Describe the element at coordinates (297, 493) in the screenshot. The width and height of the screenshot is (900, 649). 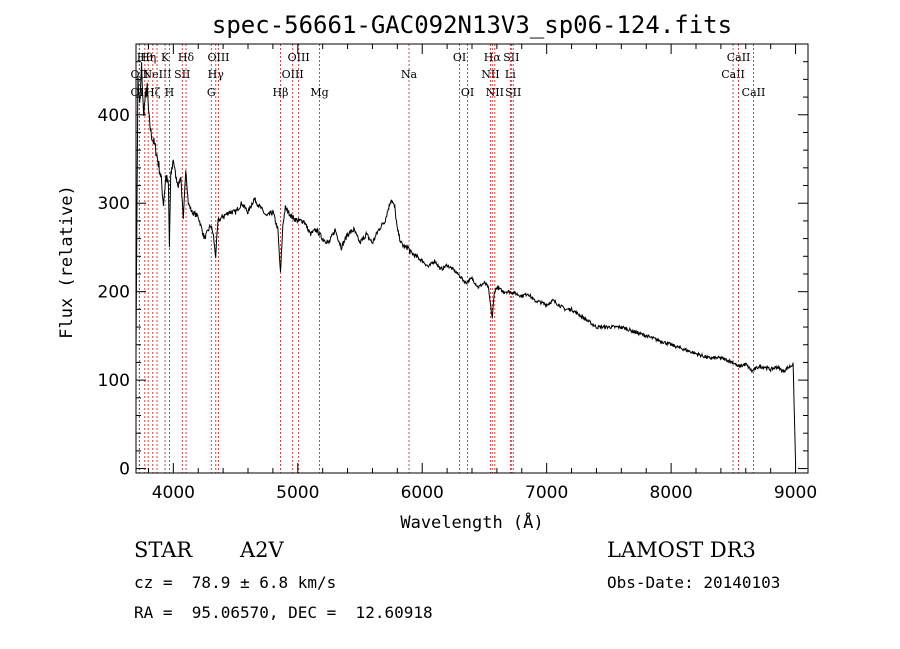
I see `x-tick-label: 5000` at that location.